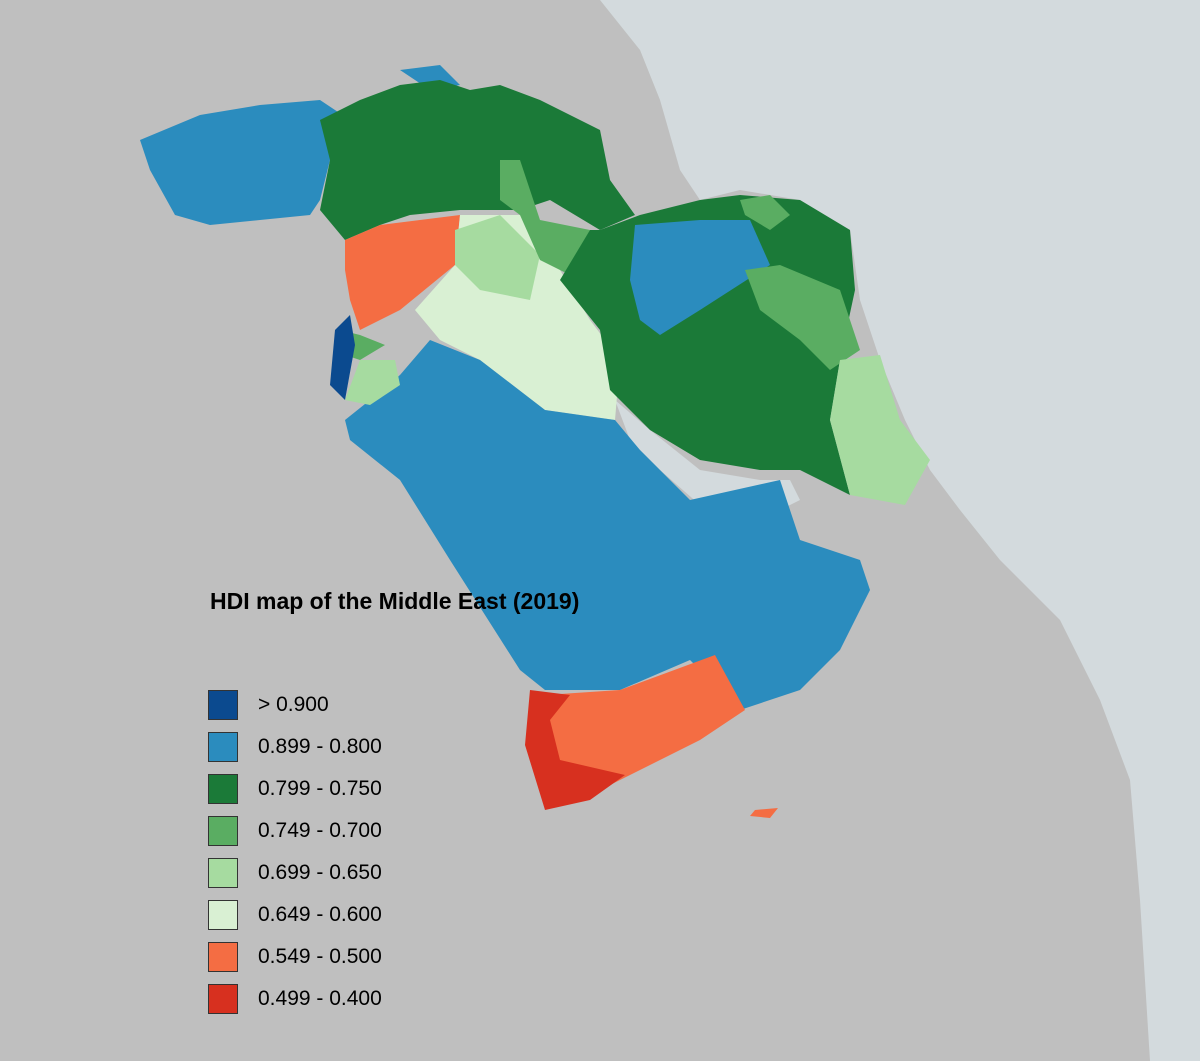 The width and height of the screenshot is (1200, 1061). I want to click on legend-label: 0.799 - 0.750, so click(320, 788).